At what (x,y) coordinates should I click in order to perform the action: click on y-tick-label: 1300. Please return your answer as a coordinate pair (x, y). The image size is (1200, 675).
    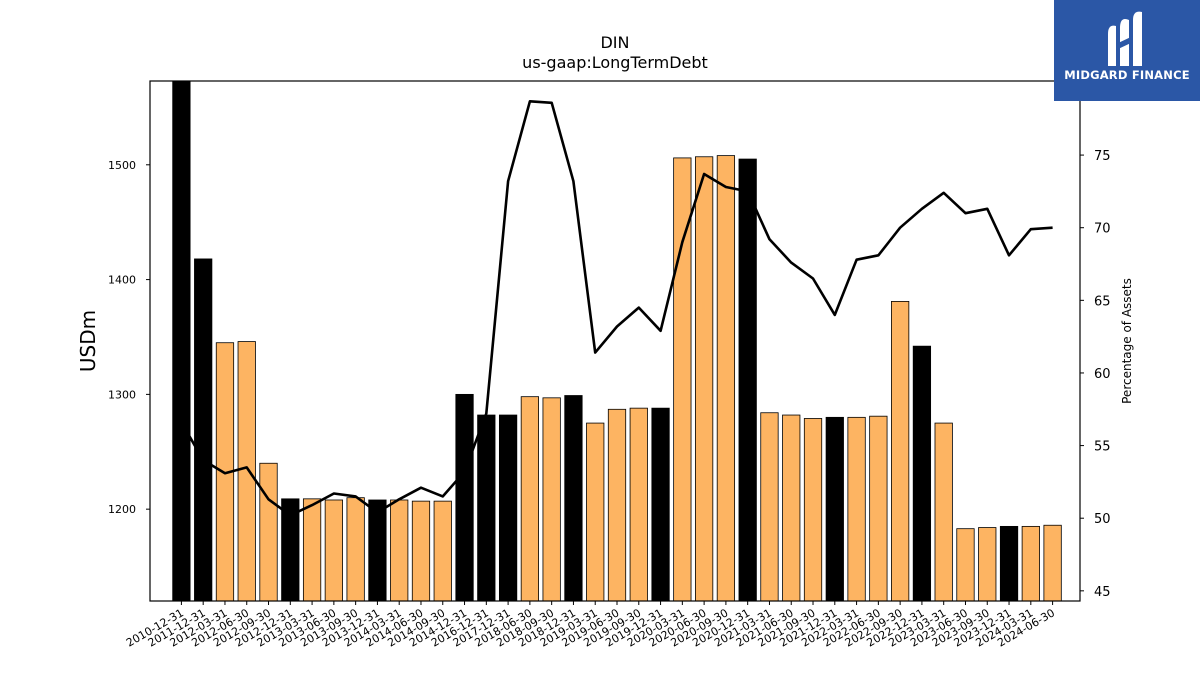
    Looking at the image, I should click on (122, 394).